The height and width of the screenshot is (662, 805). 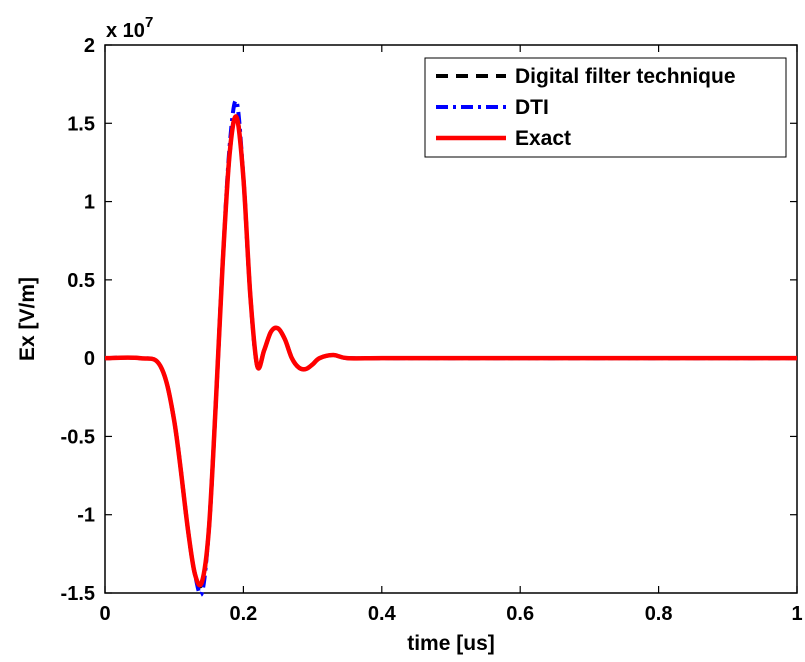 I want to click on y-tick-label: 1.5, so click(x=81, y=124).